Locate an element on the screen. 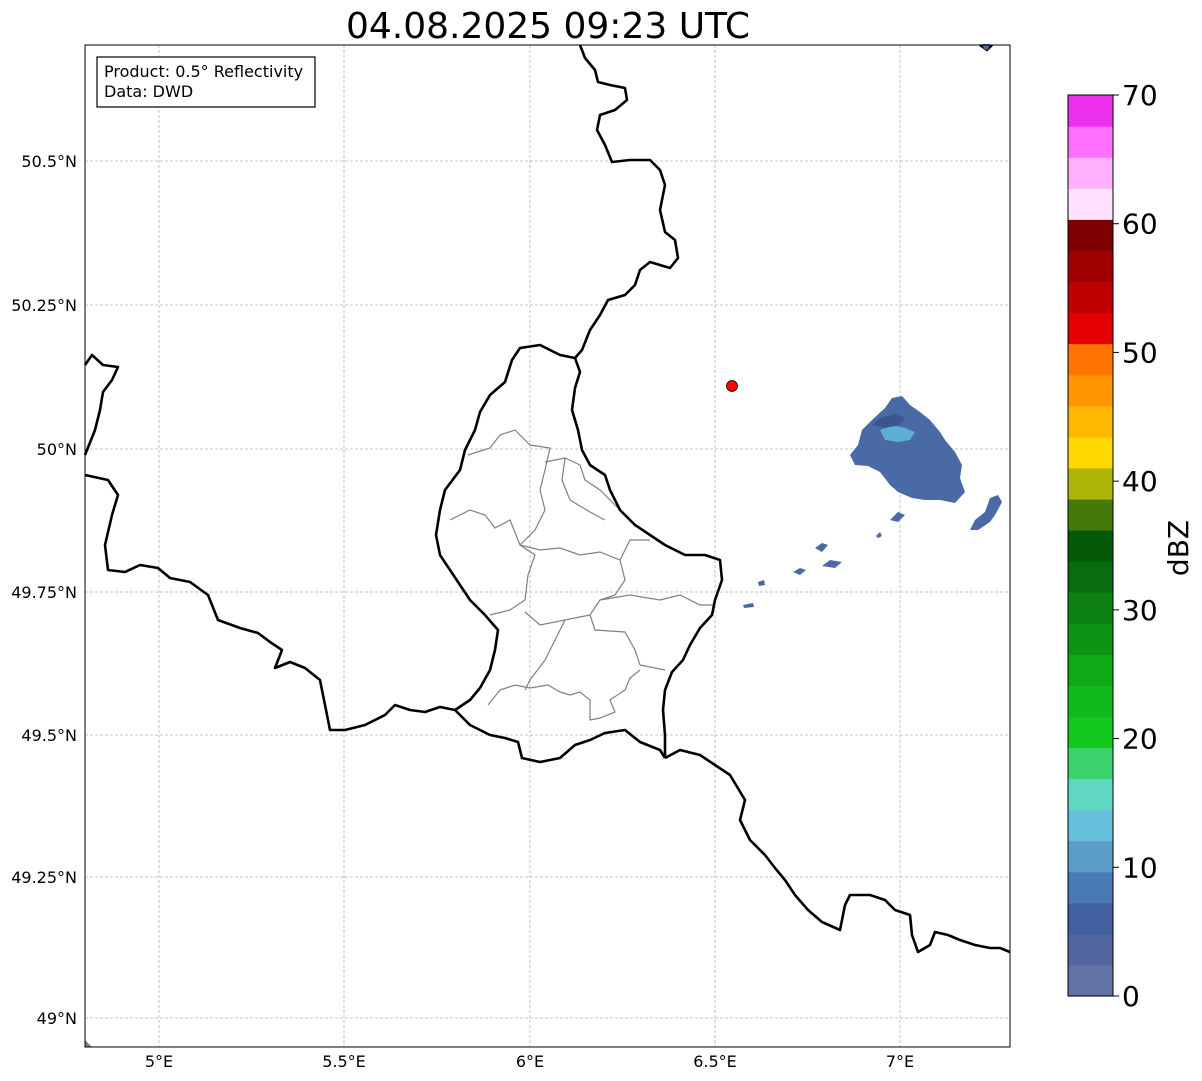 This screenshot has height=1081, width=1202. district-borders is located at coordinates (582, 575).